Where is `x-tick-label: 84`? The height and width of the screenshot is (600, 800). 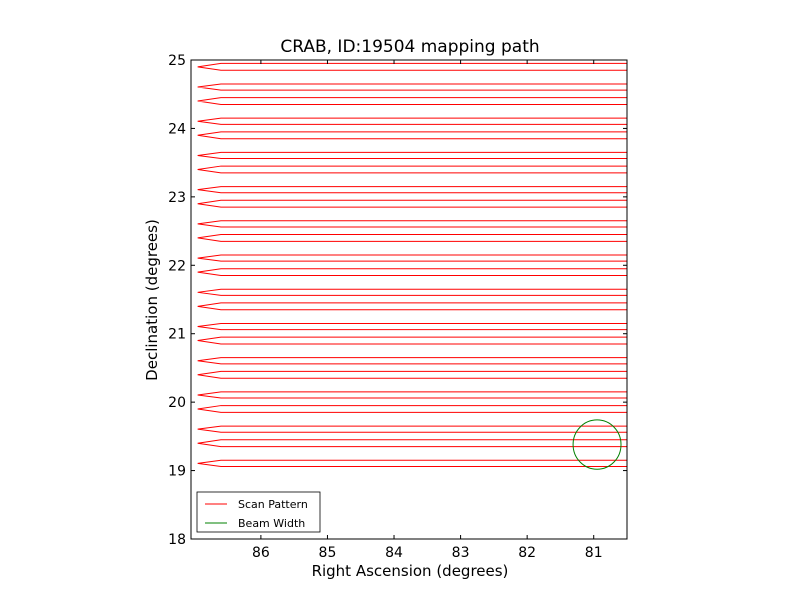 x-tick-label: 84 is located at coordinates (394, 553).